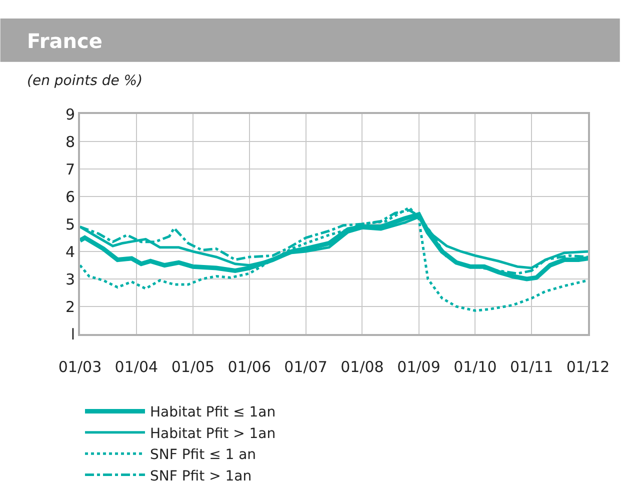 This screenshot has height=503, width=622. What do you see at coordinates (418, 367) in the screenshot?
I see `x-tick-label: 01/09` at bounding box center [418, 367].